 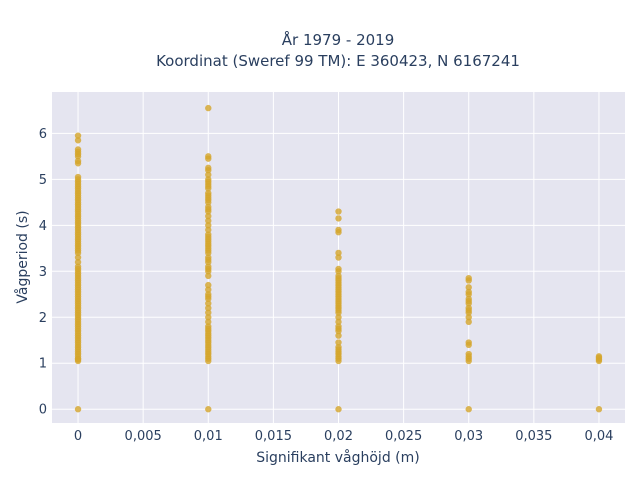 What do you see at coordinates (338, 436) in the screenshot?
I see `x-tick-label: 0,02` at bounding box center [338, 436].